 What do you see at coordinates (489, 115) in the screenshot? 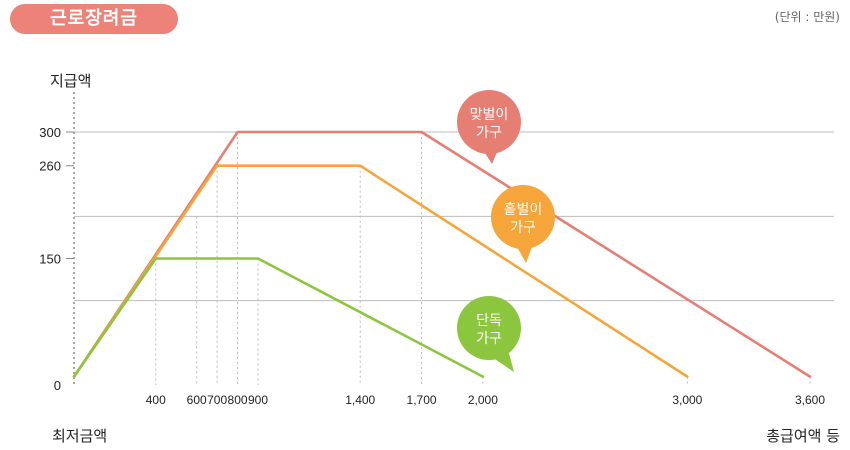
I see `callout-label-line1: 맞벌이` at bounding box center [489, 115].